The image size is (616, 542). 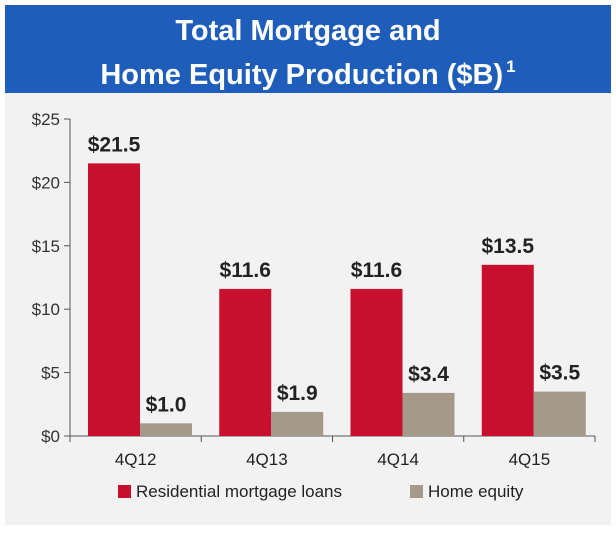 I want to click on chart-title-line2: Home Equity Production ($B) 1, so click(x=308, y=71).